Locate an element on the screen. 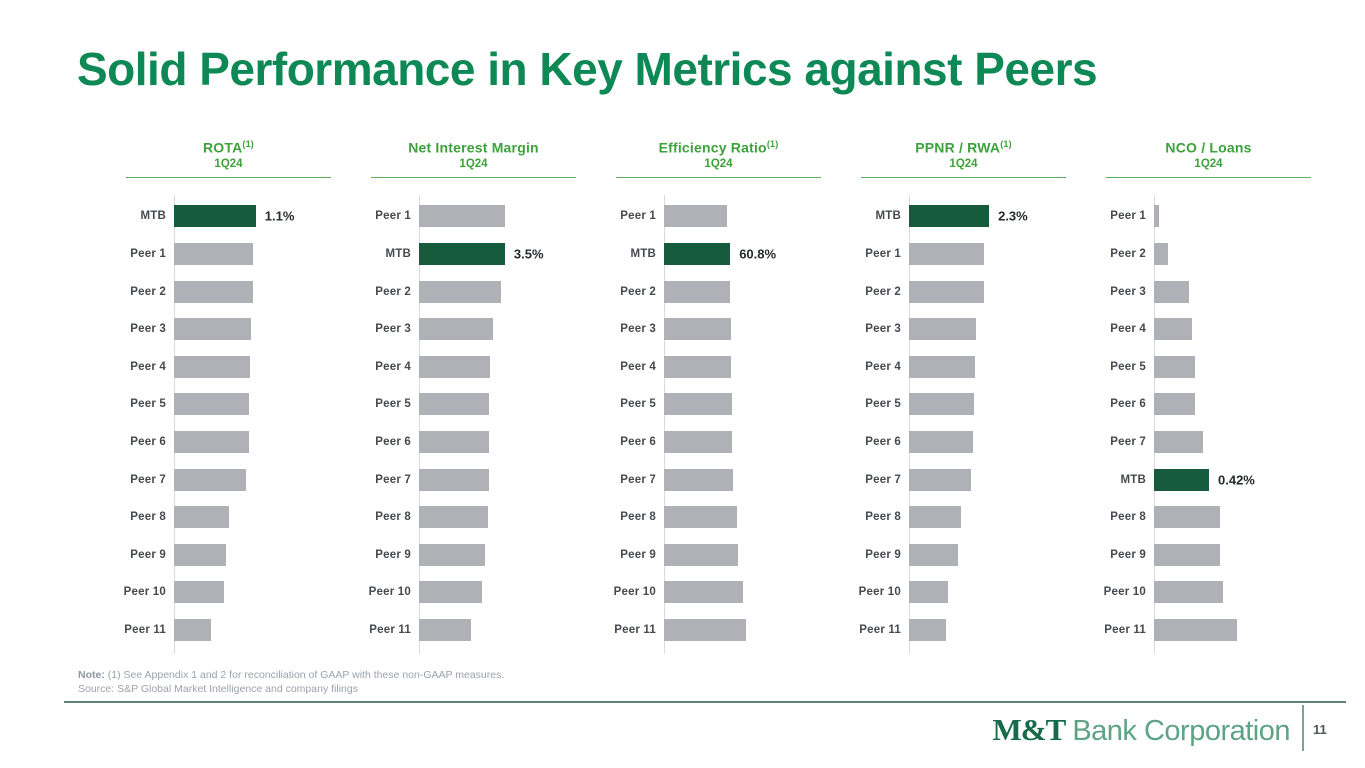 The height and width of the screenshot is (768, 1365). logo-mt-mark: M&T is located at coordinates (1029, 729).